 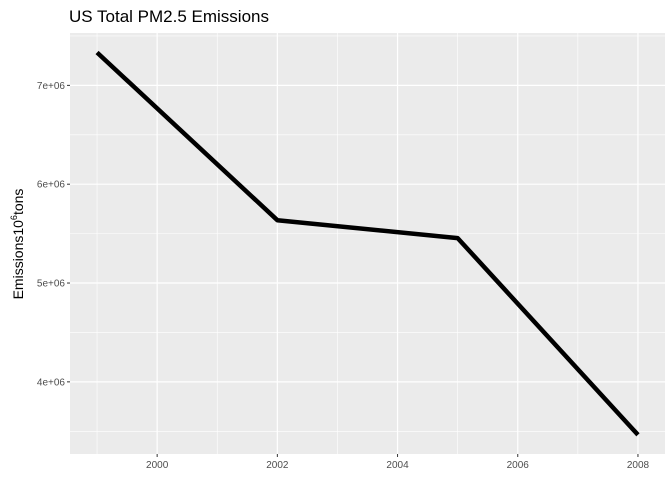 What do you see at coordinates (277, 465) in the screenshot?
I see `x-tick-label: 2002` at bounding box center [277, 465].